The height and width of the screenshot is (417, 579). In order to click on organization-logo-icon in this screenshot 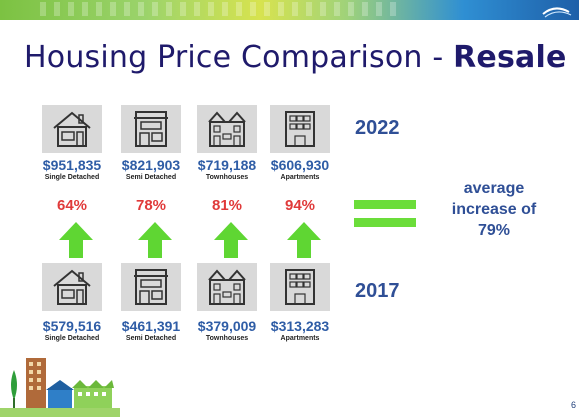, I will do `click(557, 12)`.